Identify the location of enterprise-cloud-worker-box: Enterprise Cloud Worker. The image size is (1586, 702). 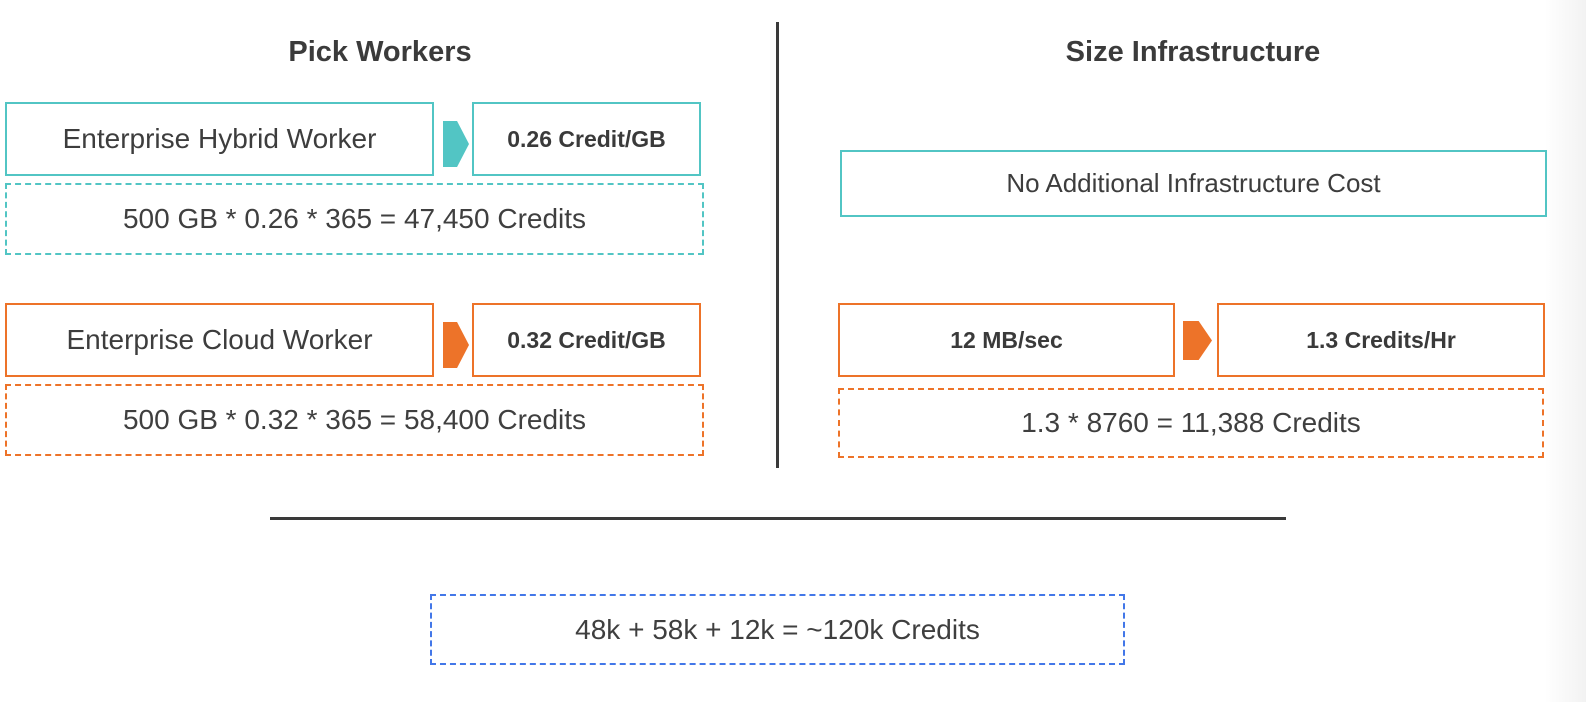
(219, 340).